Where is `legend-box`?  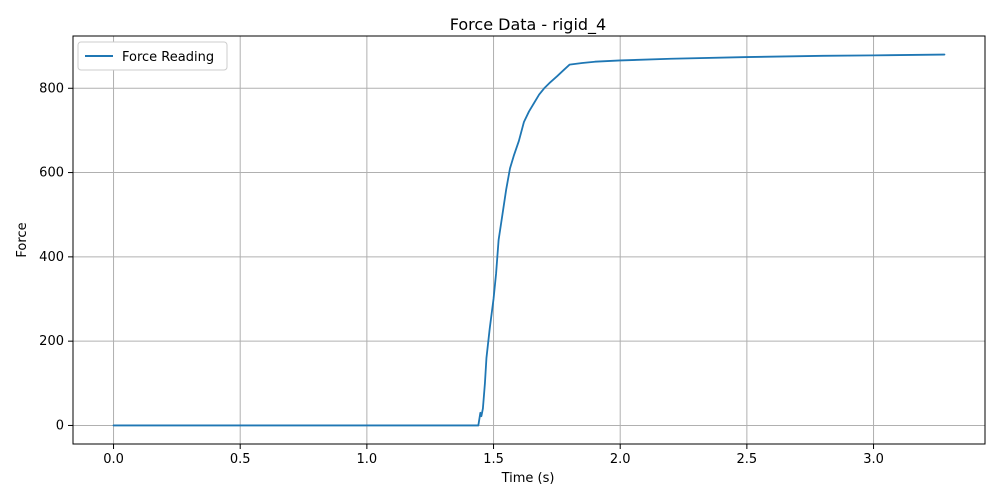 legend-box is located at coordinates (152, 56).